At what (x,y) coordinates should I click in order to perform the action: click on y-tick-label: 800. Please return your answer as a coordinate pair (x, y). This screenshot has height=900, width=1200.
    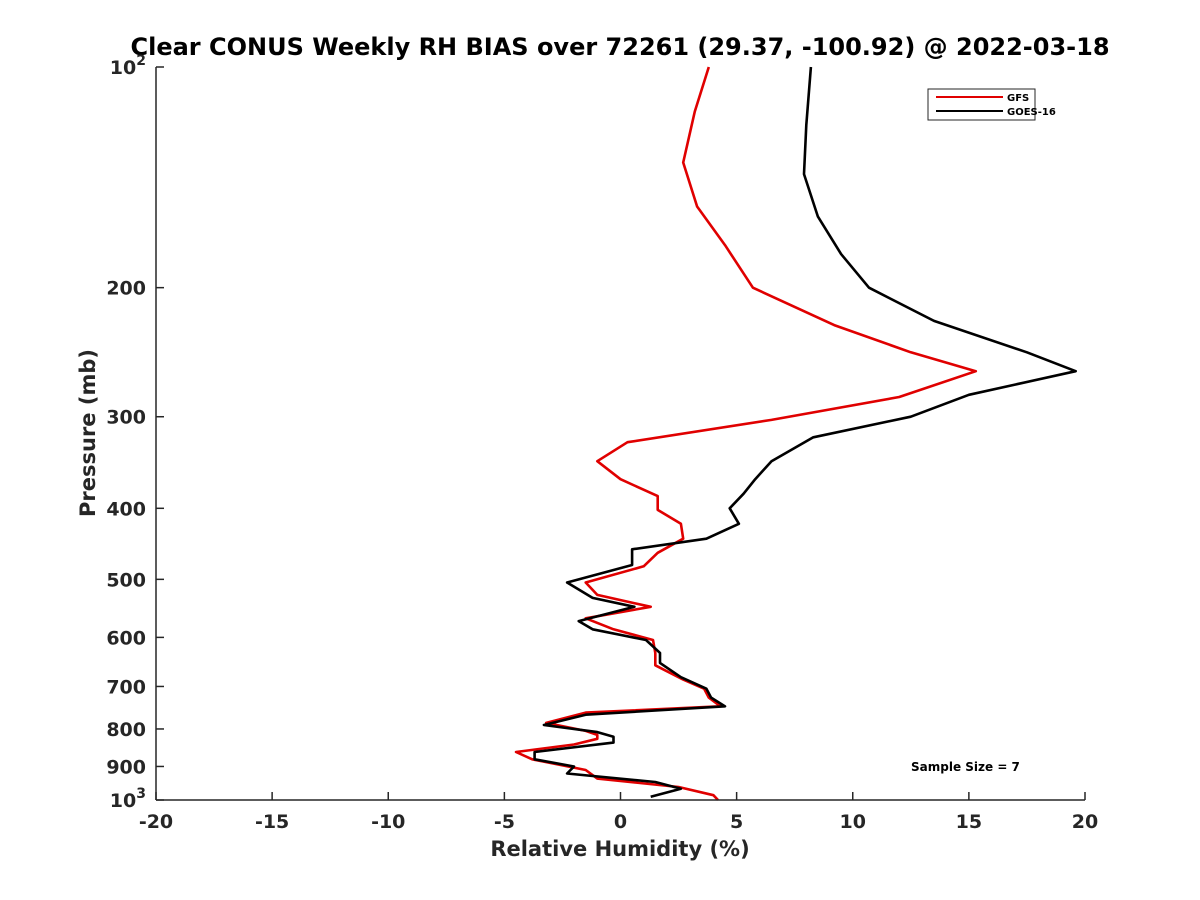
    Looking at the image, I should click on (126, 730).